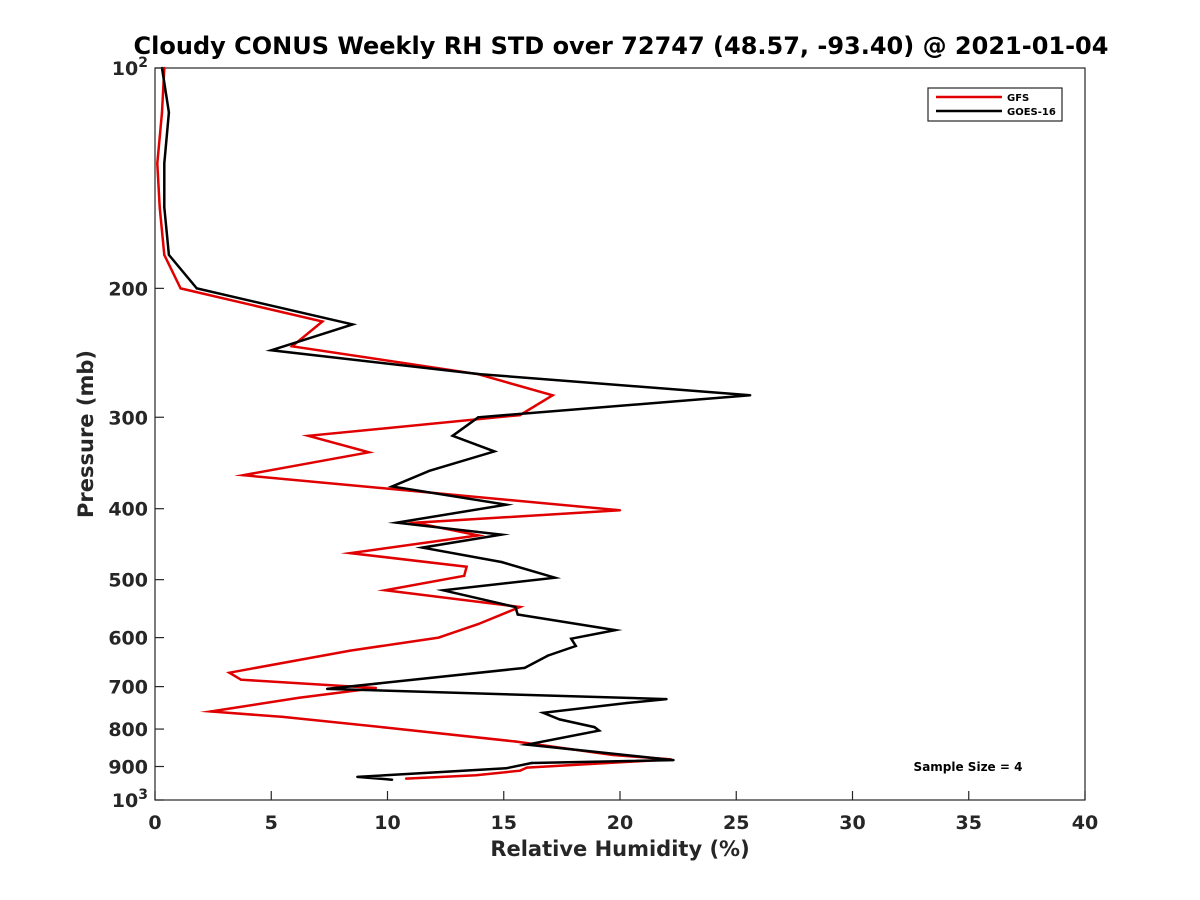 This screenshot has height=900, width=1200. What do you see at coordinates (128, 581) in the screenshot?
I see `y-tick-label: 500` at bounding box center [128, 581].